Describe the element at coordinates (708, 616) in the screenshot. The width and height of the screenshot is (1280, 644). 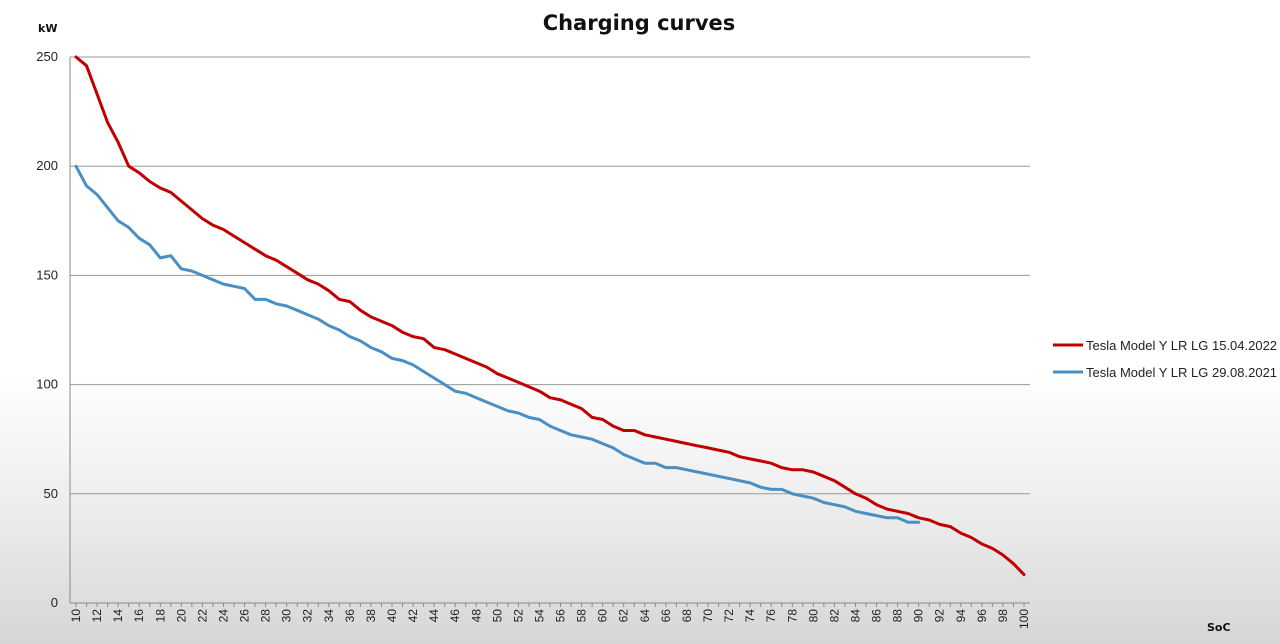
I see `x-tick-label: 70` at that location.